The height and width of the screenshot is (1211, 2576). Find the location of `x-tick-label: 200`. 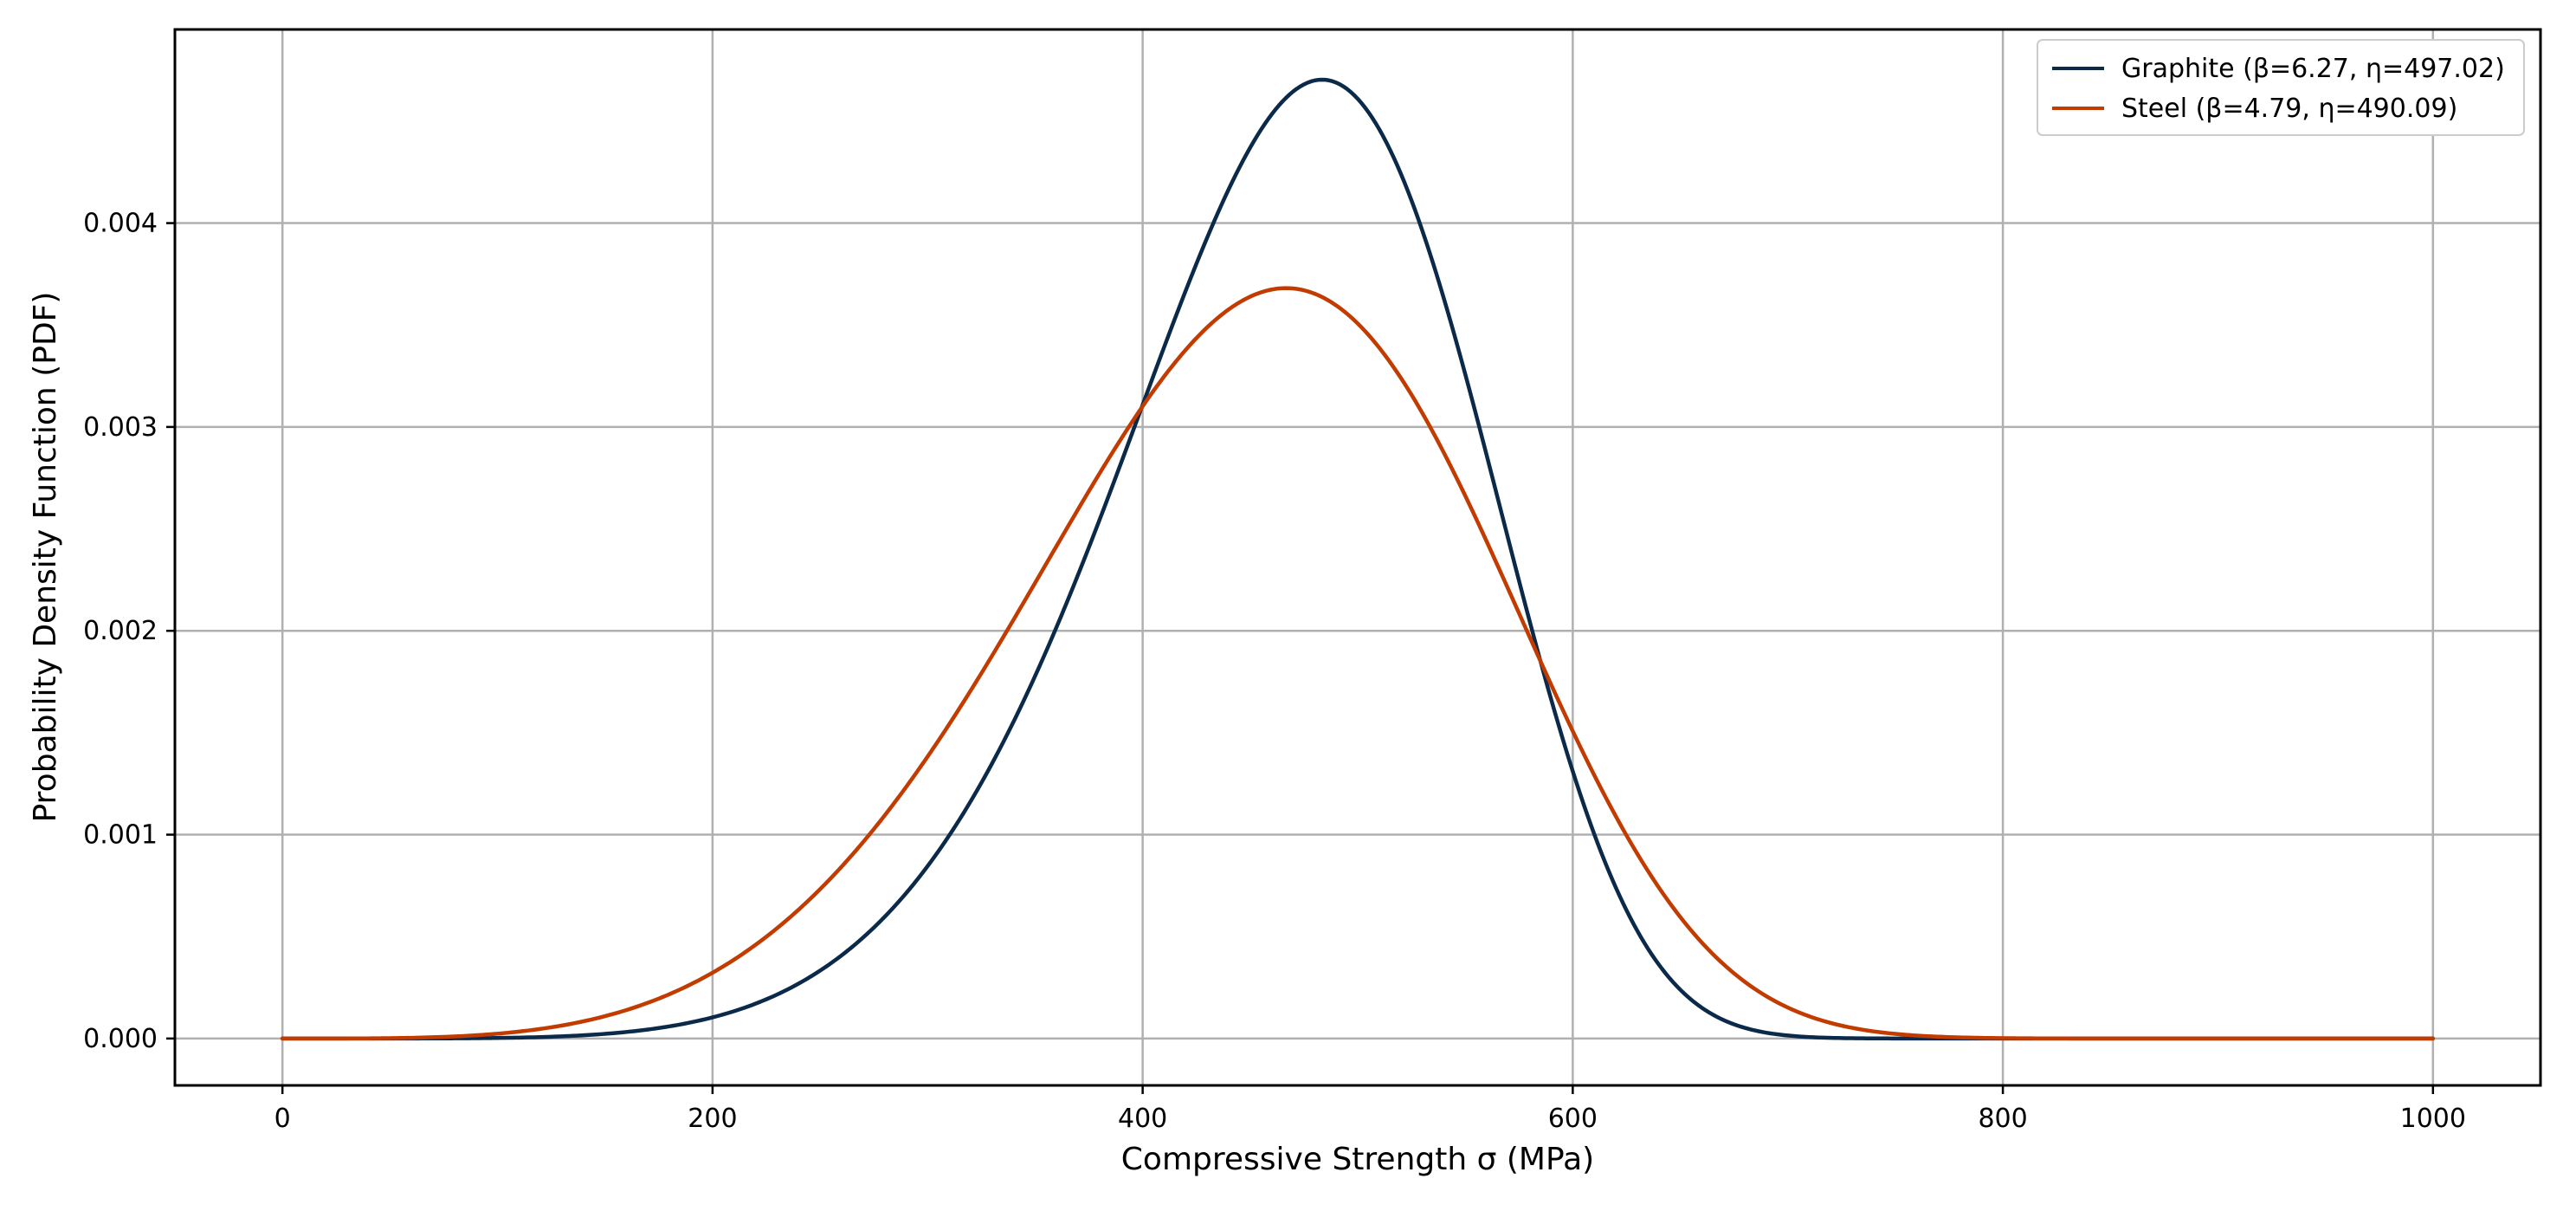

x-tick-label: 200 is located at coordinates (712, 1119).